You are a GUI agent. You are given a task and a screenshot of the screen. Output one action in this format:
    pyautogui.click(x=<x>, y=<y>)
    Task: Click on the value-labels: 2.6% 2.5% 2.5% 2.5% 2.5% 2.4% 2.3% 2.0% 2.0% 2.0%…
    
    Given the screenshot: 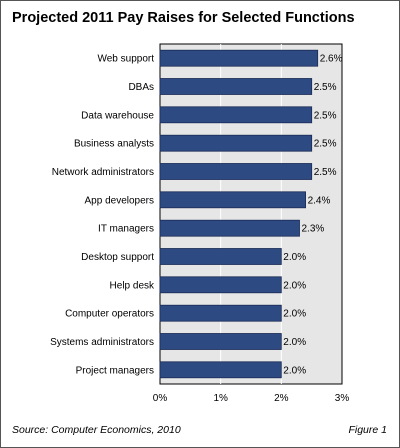 What is the action you would take?
    pyautogui.click(x=312, y=215)
    